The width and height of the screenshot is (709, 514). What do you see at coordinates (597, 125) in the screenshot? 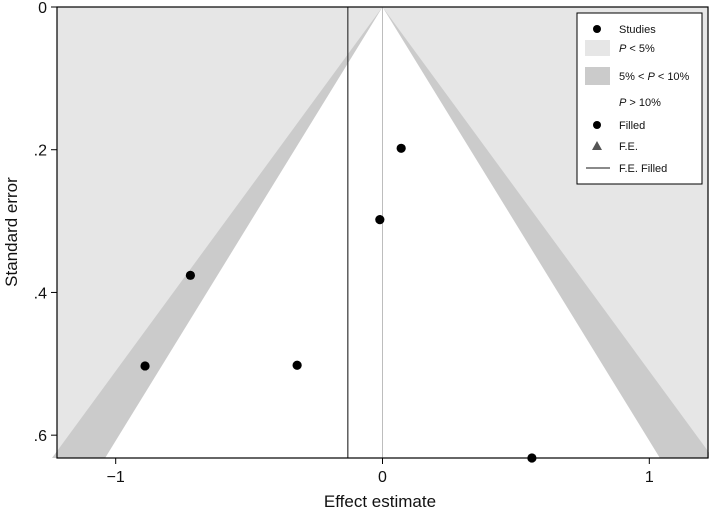
I see `legend-filled-marker` at bounding box center [597, 125].